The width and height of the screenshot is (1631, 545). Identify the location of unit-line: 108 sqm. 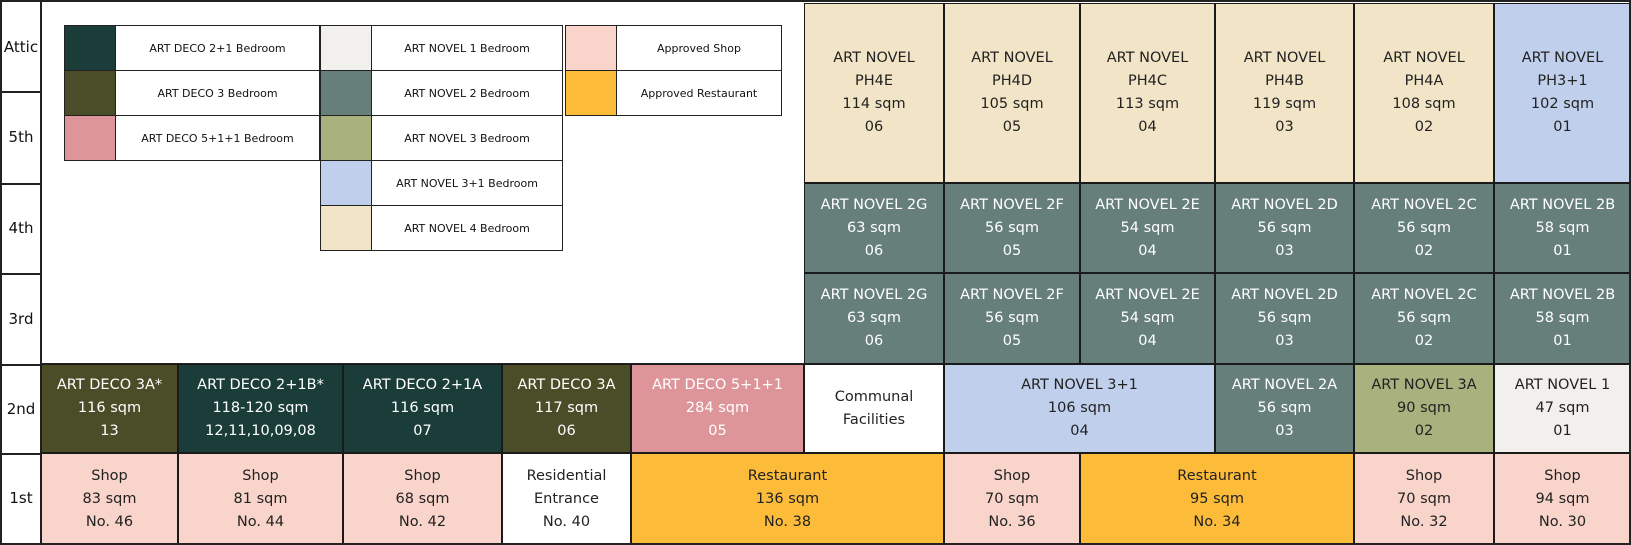
(1424, 104).